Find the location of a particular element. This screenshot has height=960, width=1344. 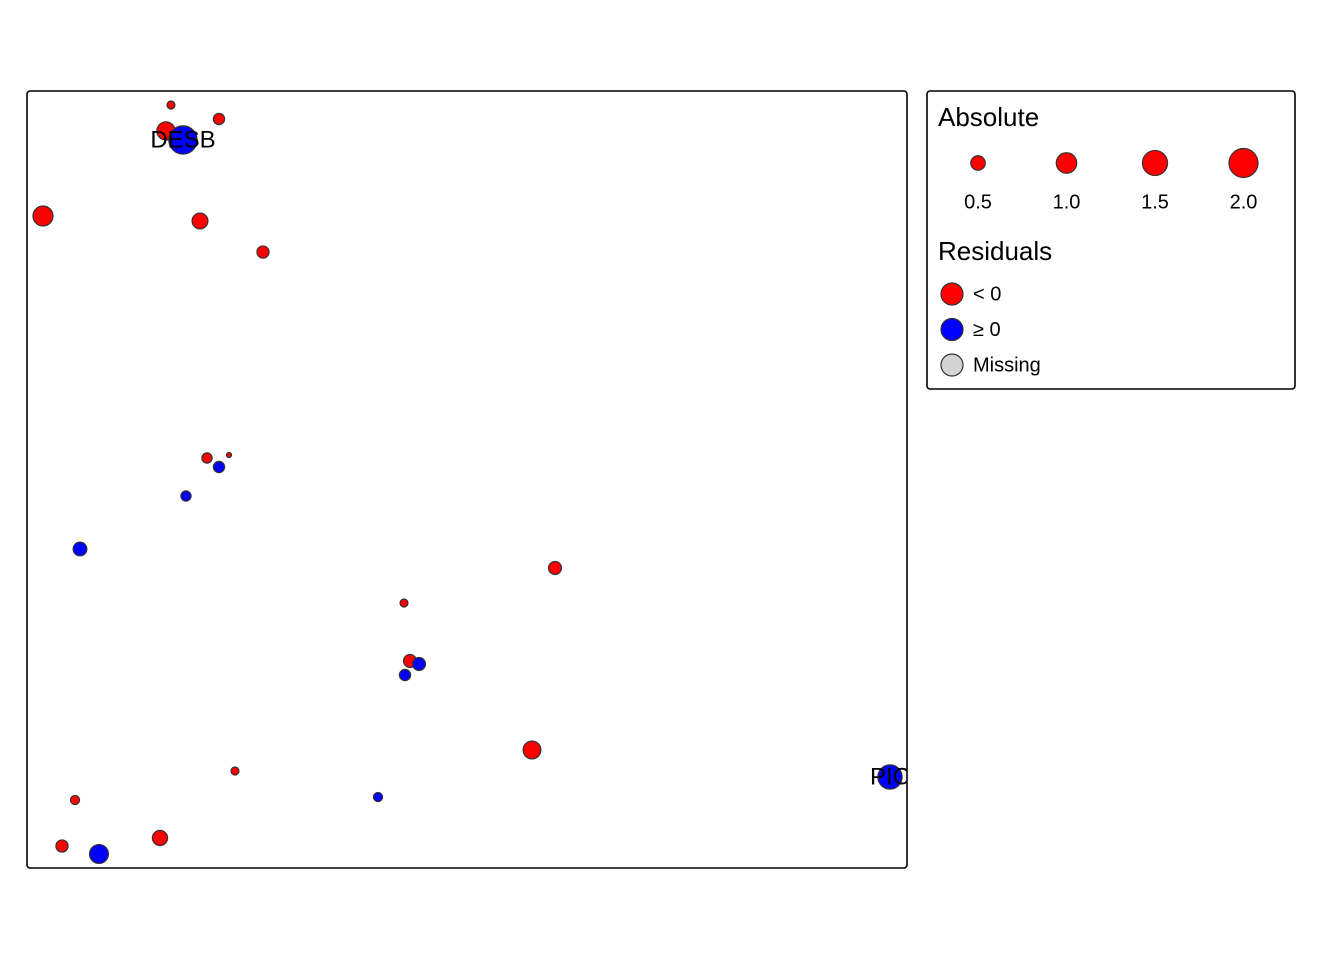

legend: 0.5 1.0 1.5 2.0 < 0 ≥ 0 Missing is located at coordinates (1099, 262).